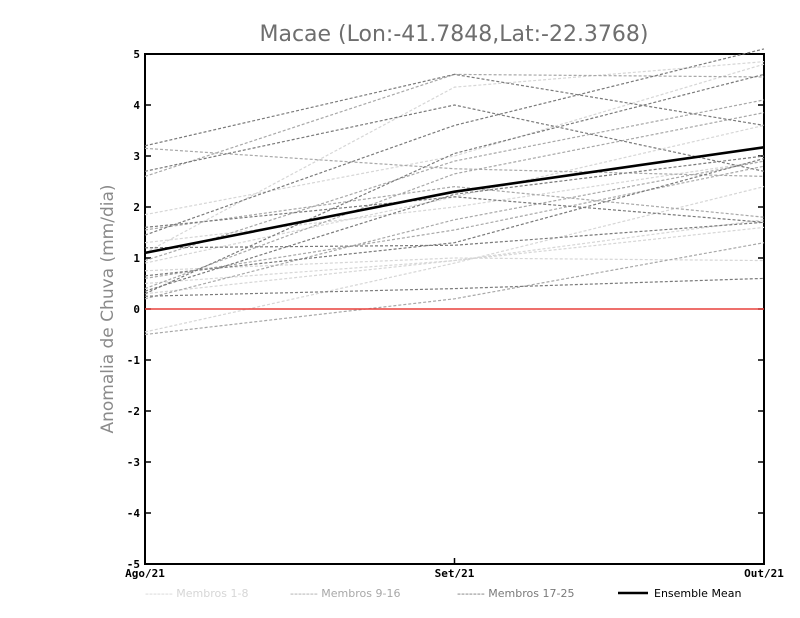 The image size is (800, 618). I want to click on x-tick-label: Ago/21, so click(145, 573).